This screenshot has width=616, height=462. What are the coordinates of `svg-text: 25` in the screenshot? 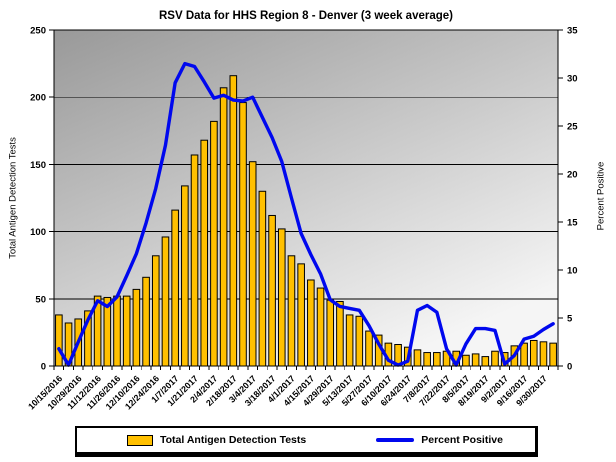 It's located at (572, 127).